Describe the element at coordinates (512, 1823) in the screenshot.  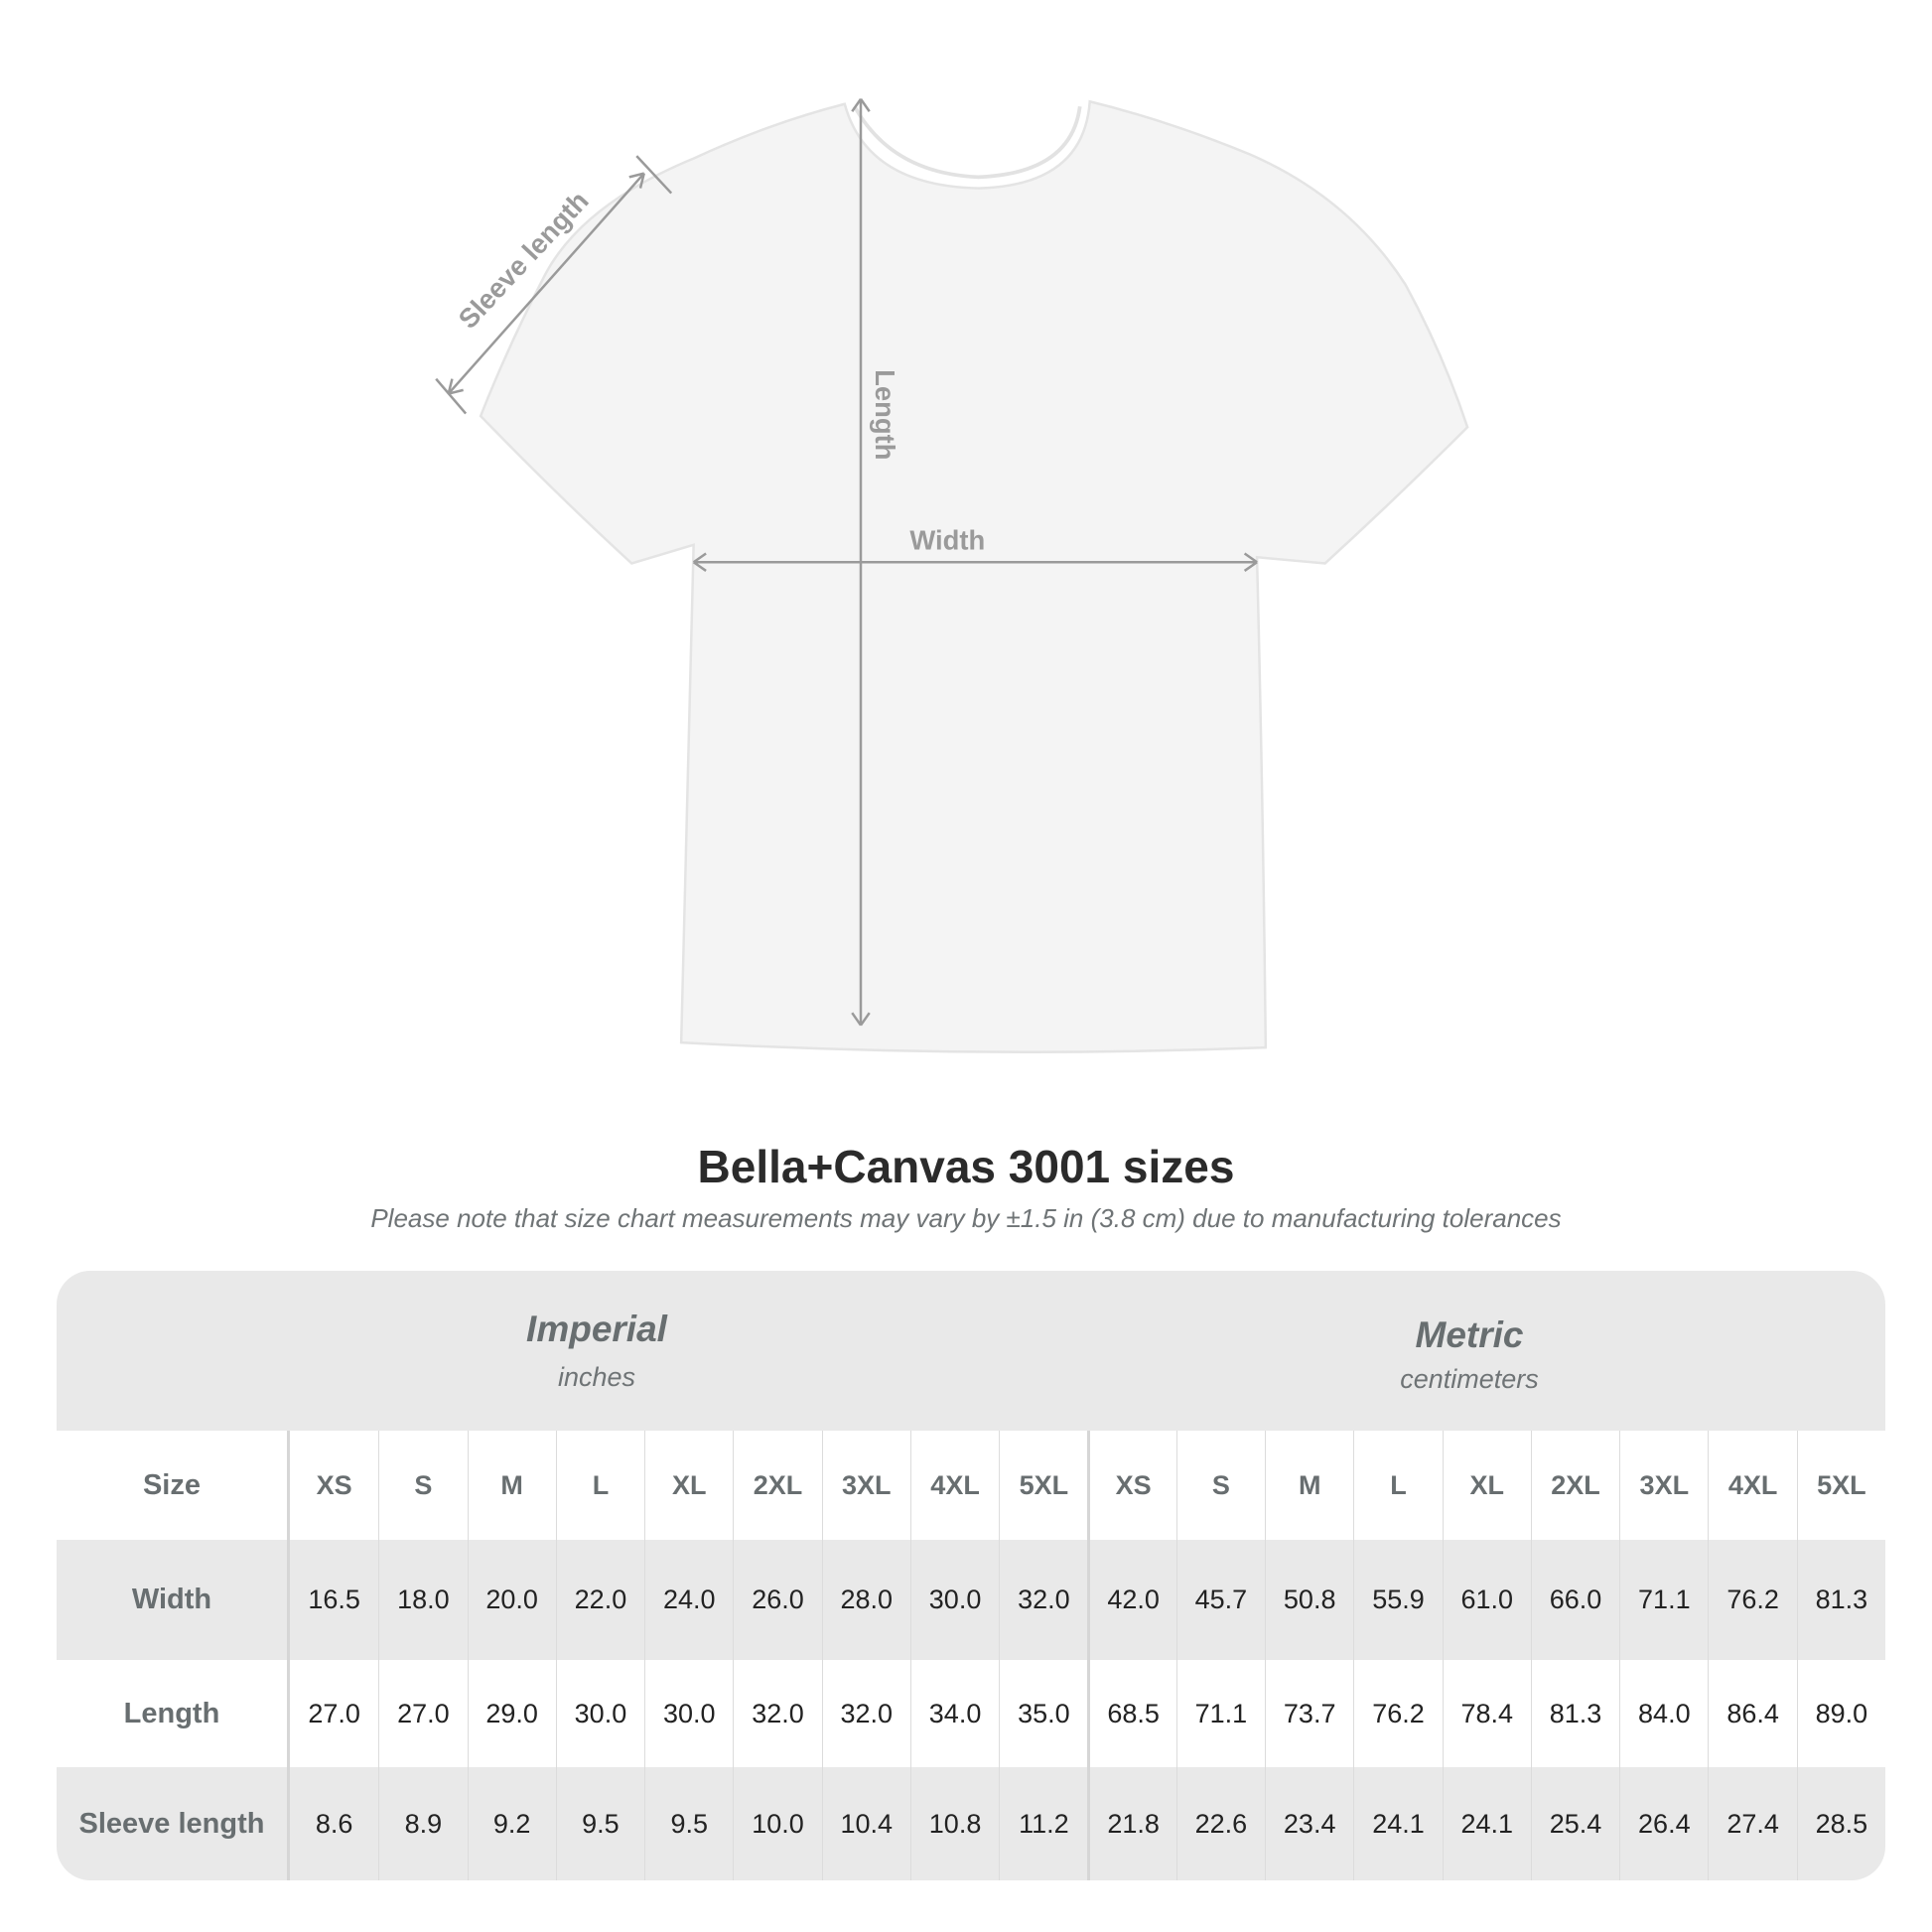
I see `imperial-value-cell: 9.2` at that location.